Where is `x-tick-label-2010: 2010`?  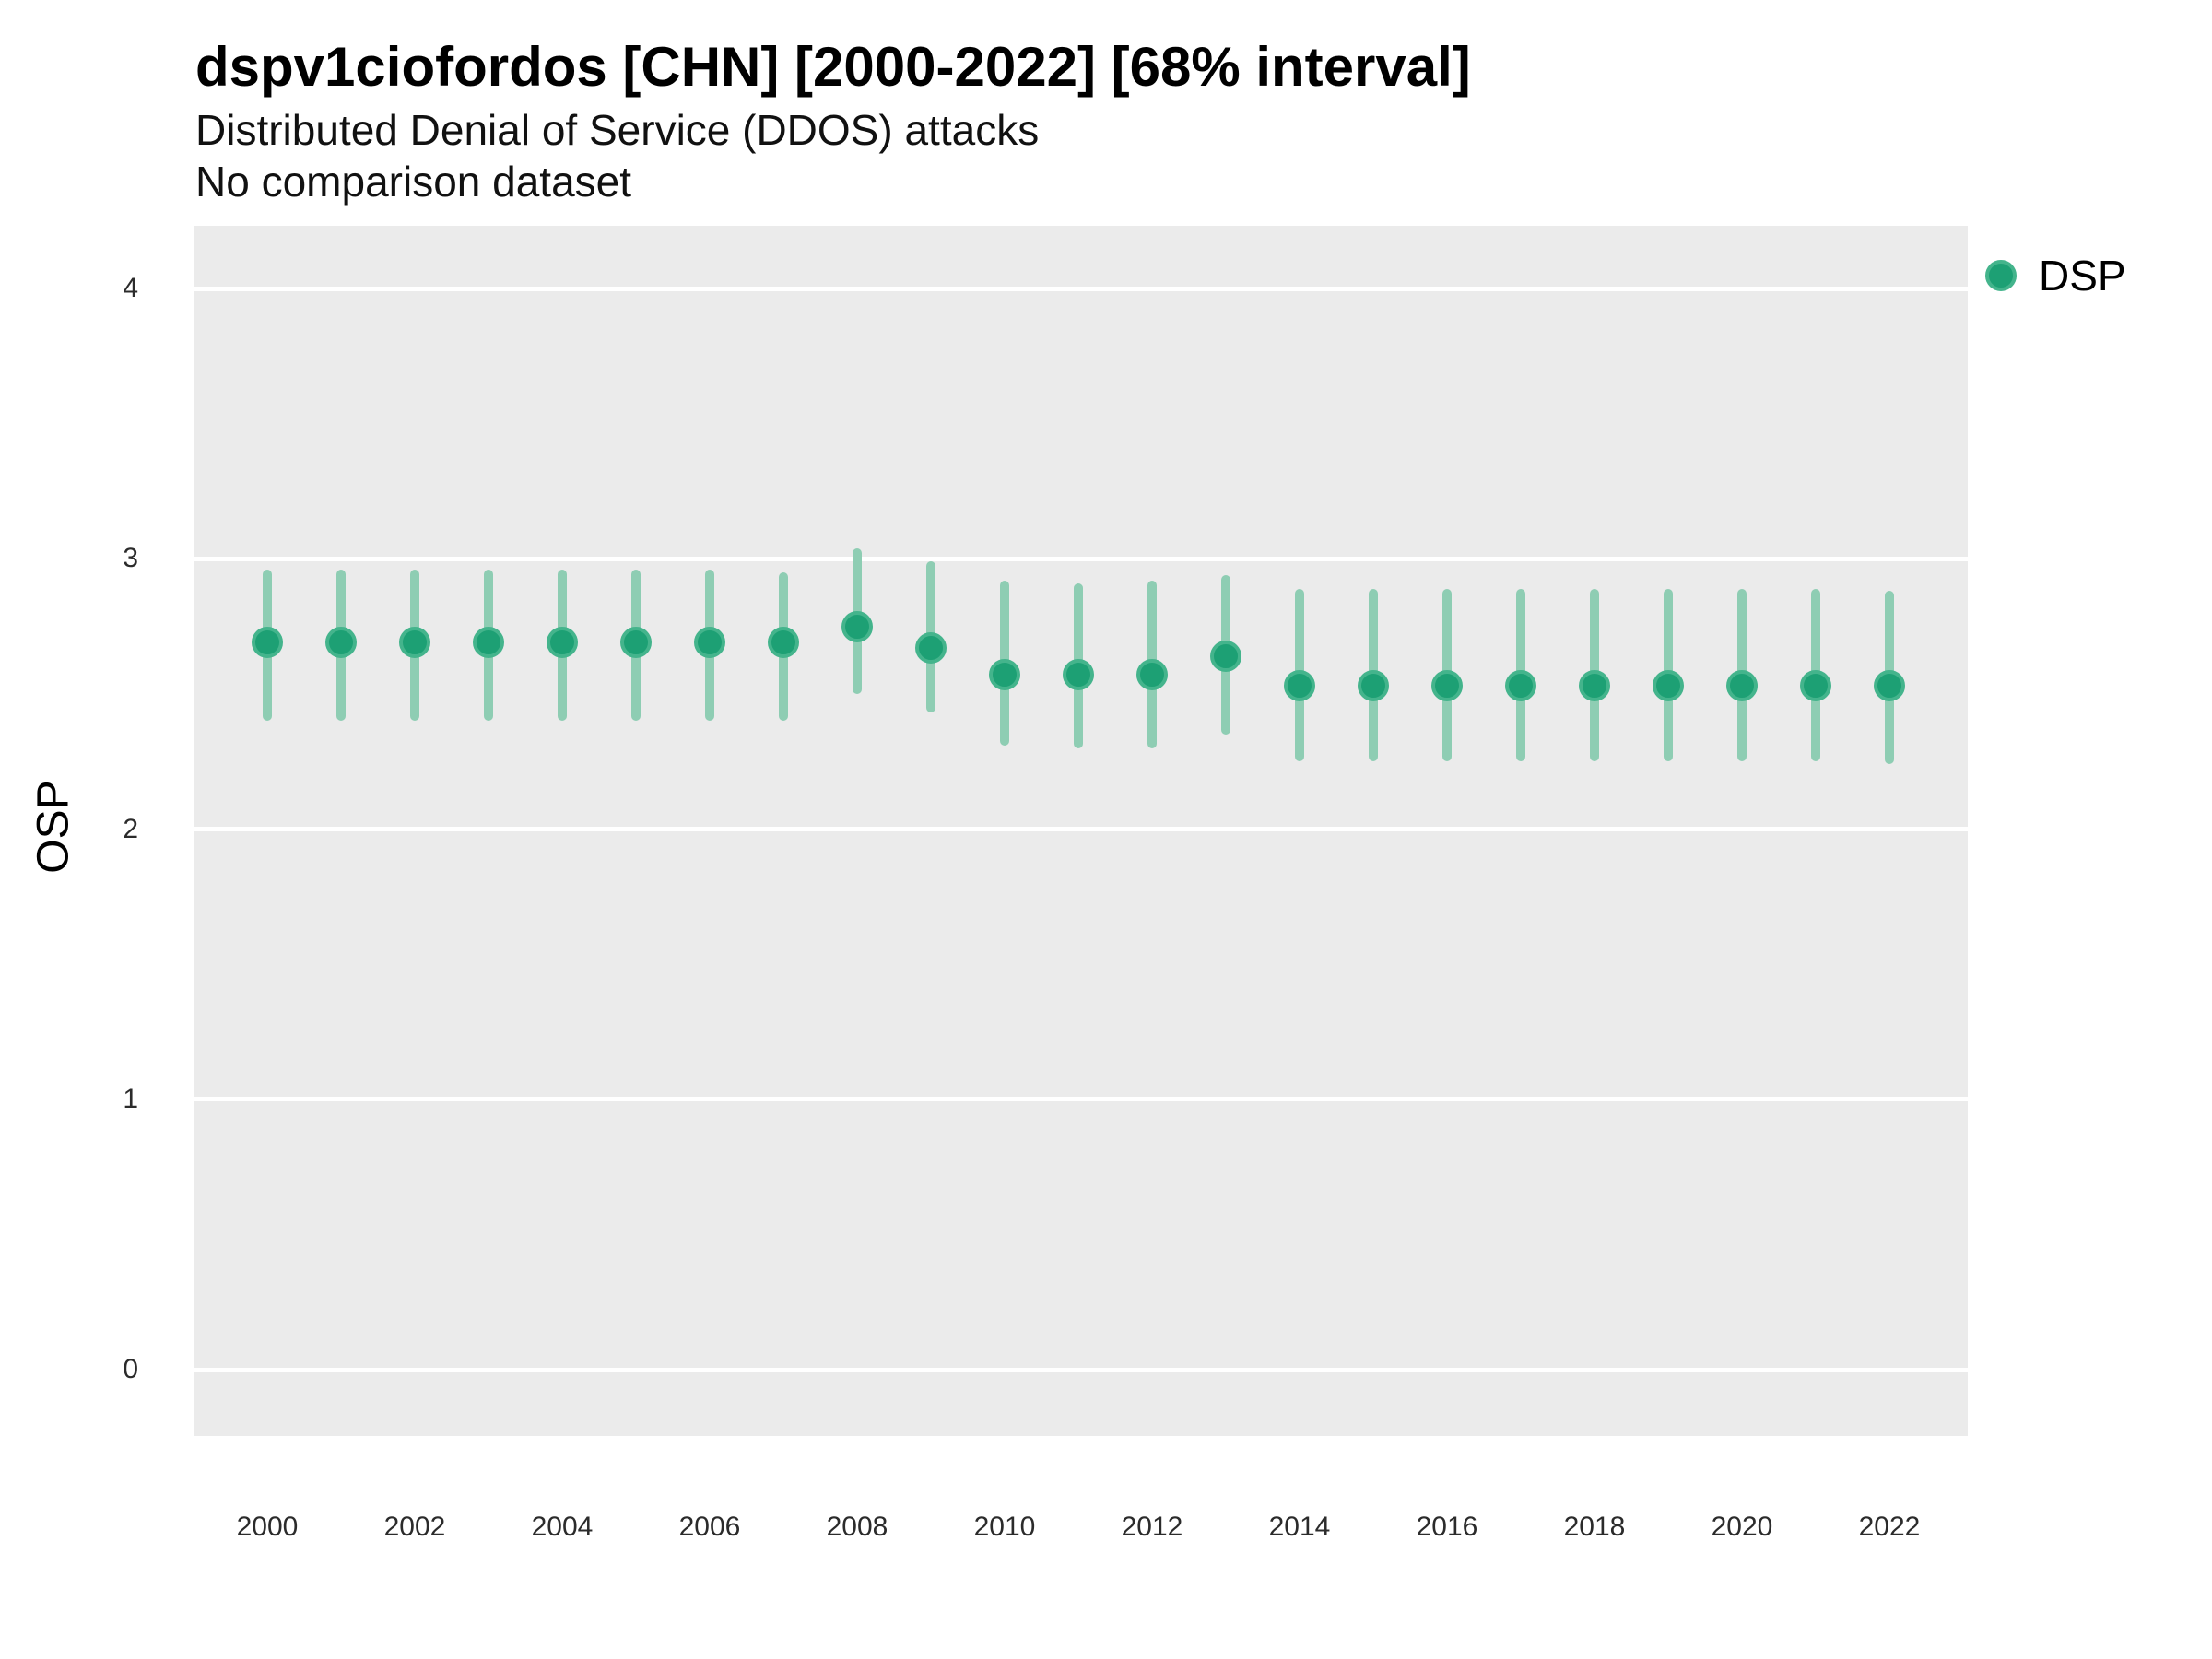 x-tick-label-2010: 2010 is located at coordinates (1004, 1527).